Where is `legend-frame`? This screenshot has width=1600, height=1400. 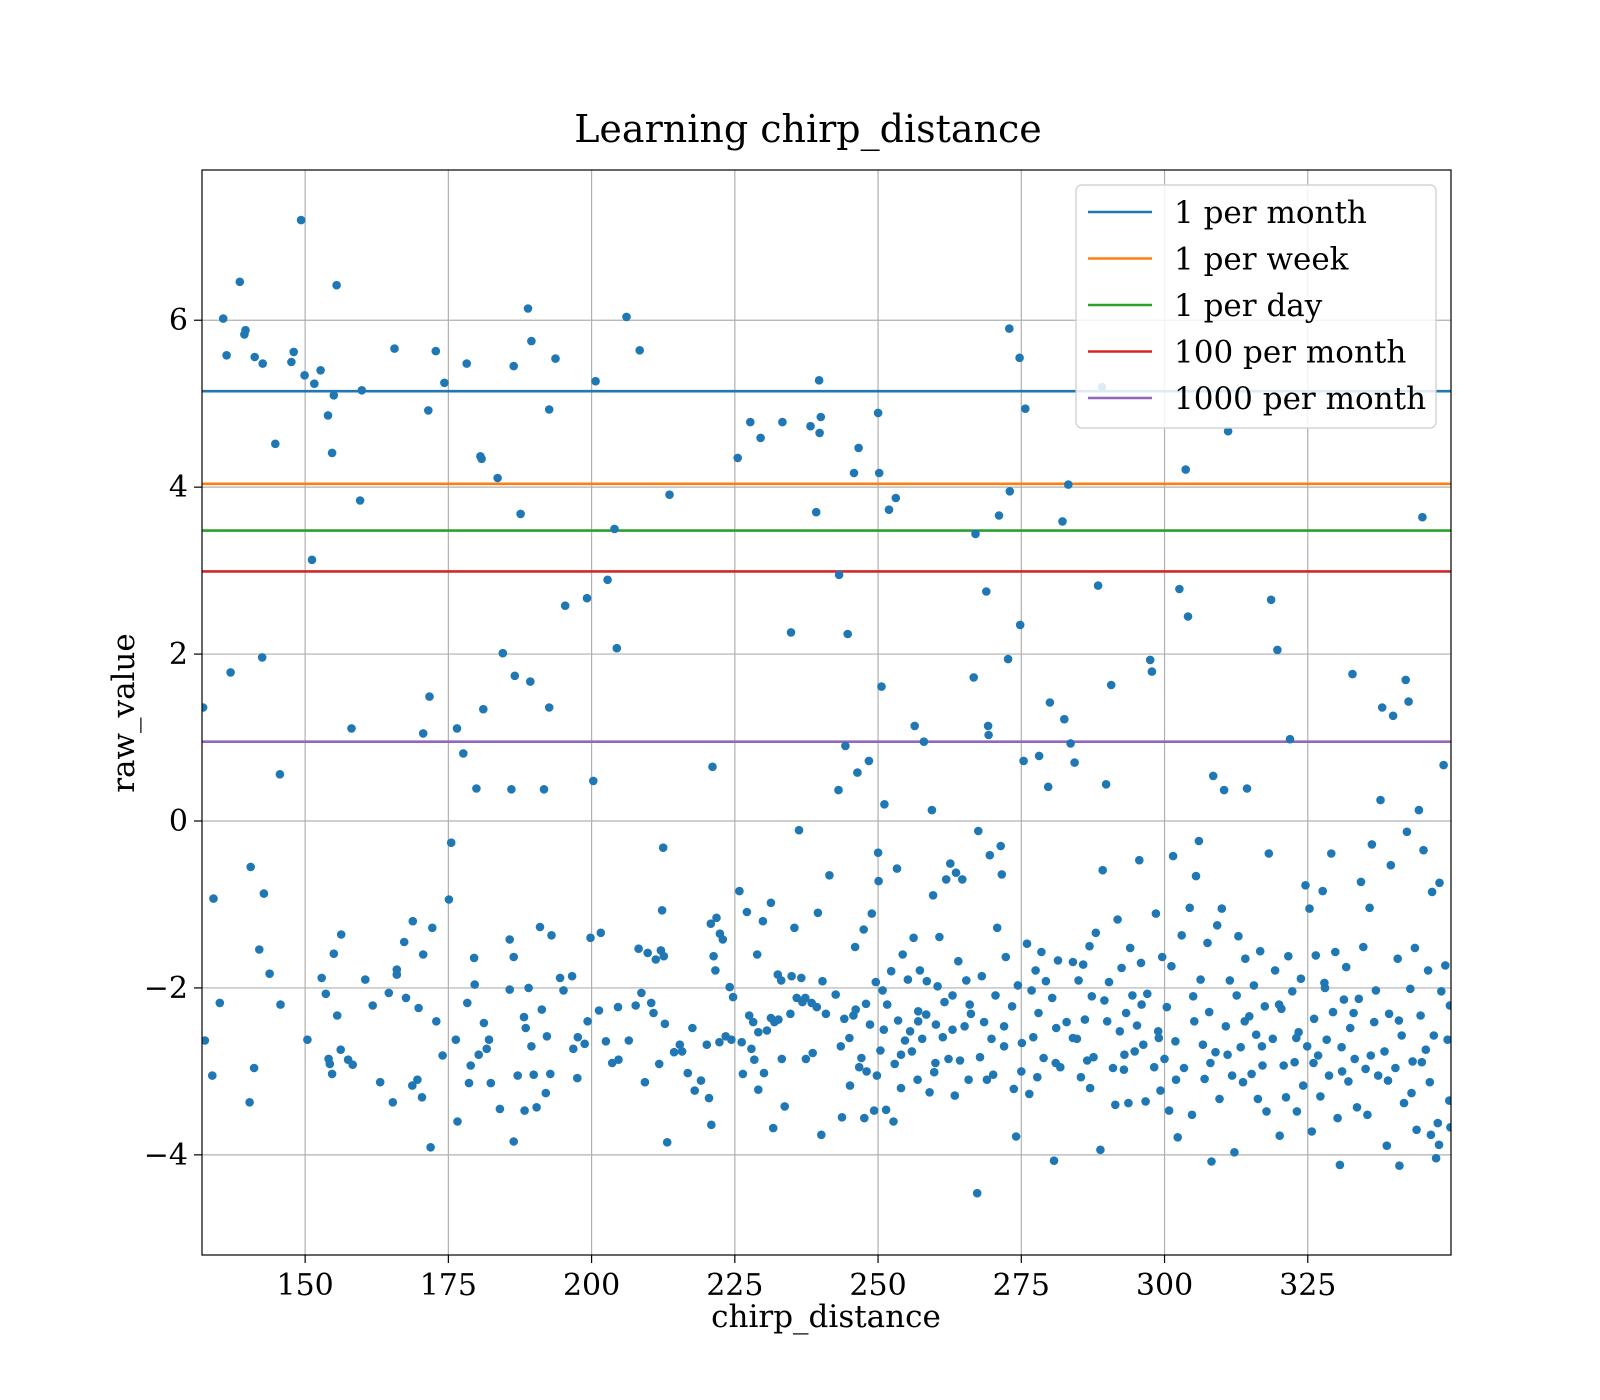 legend-frame is located at coordinates (1256, 306).